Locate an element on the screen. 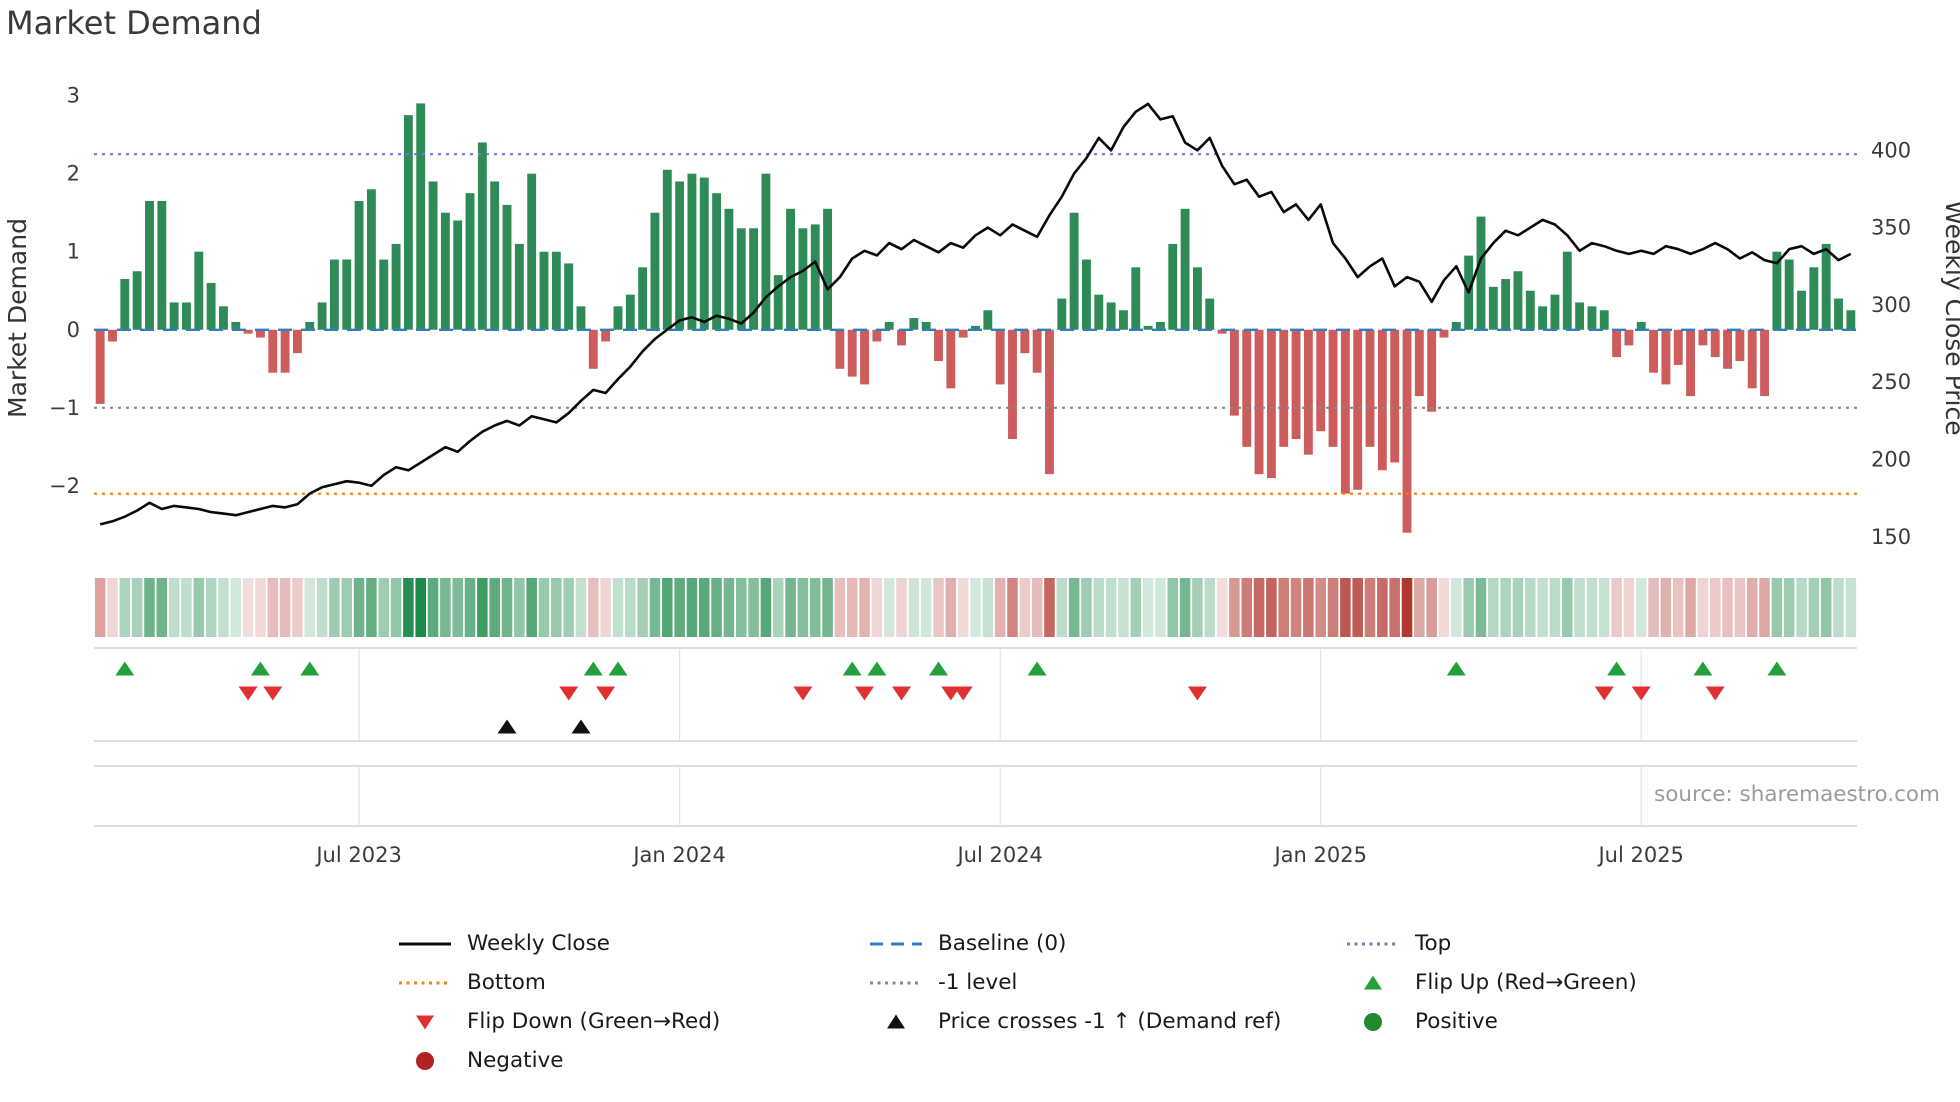  source-text: source: sharemaestro.com is located at coordinates (1797, 794).